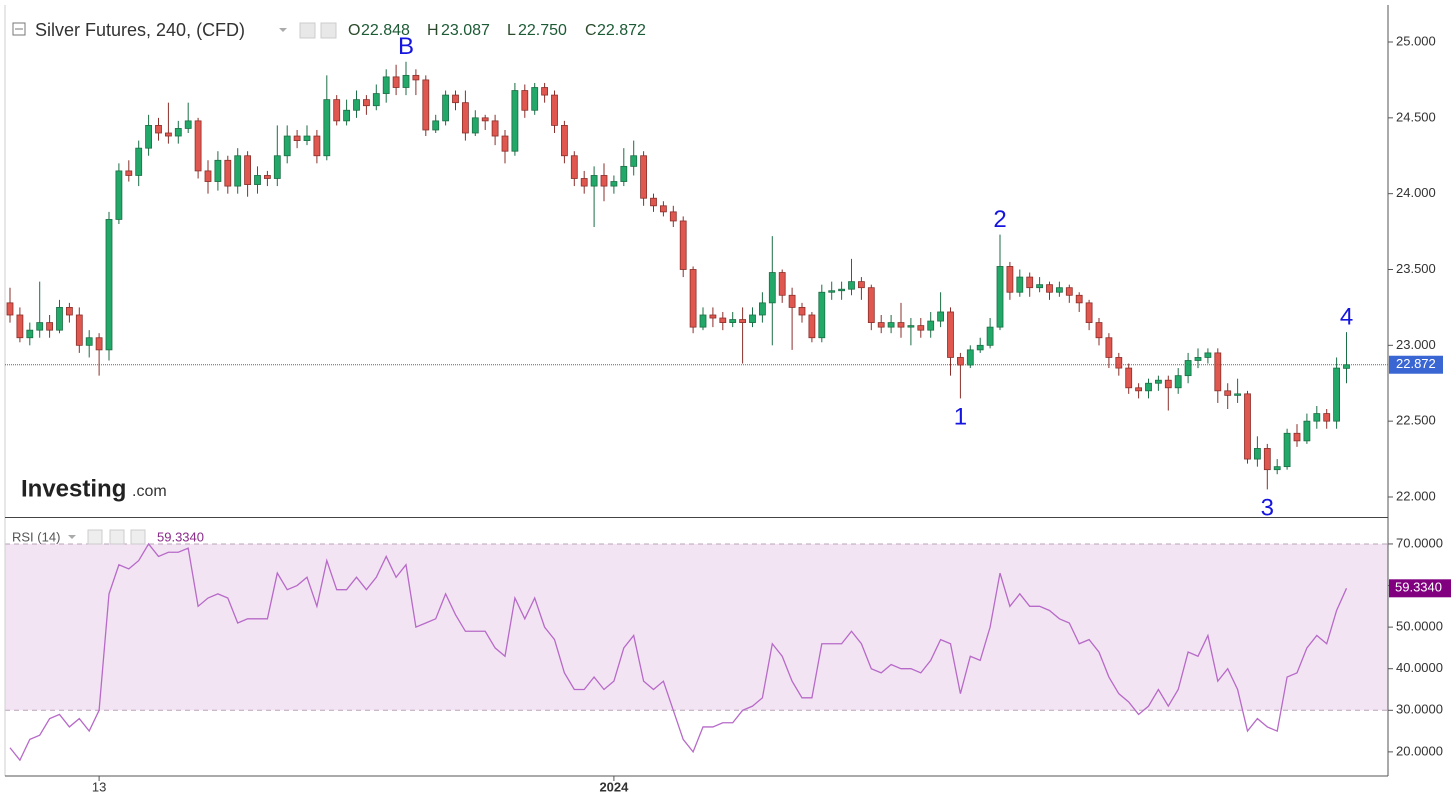 Image resolution: width=1456 pixels, height=807 pixels. Describe the element at coordinates (999, 219) in the screenshot. I see `wave-label: 2` at that location.